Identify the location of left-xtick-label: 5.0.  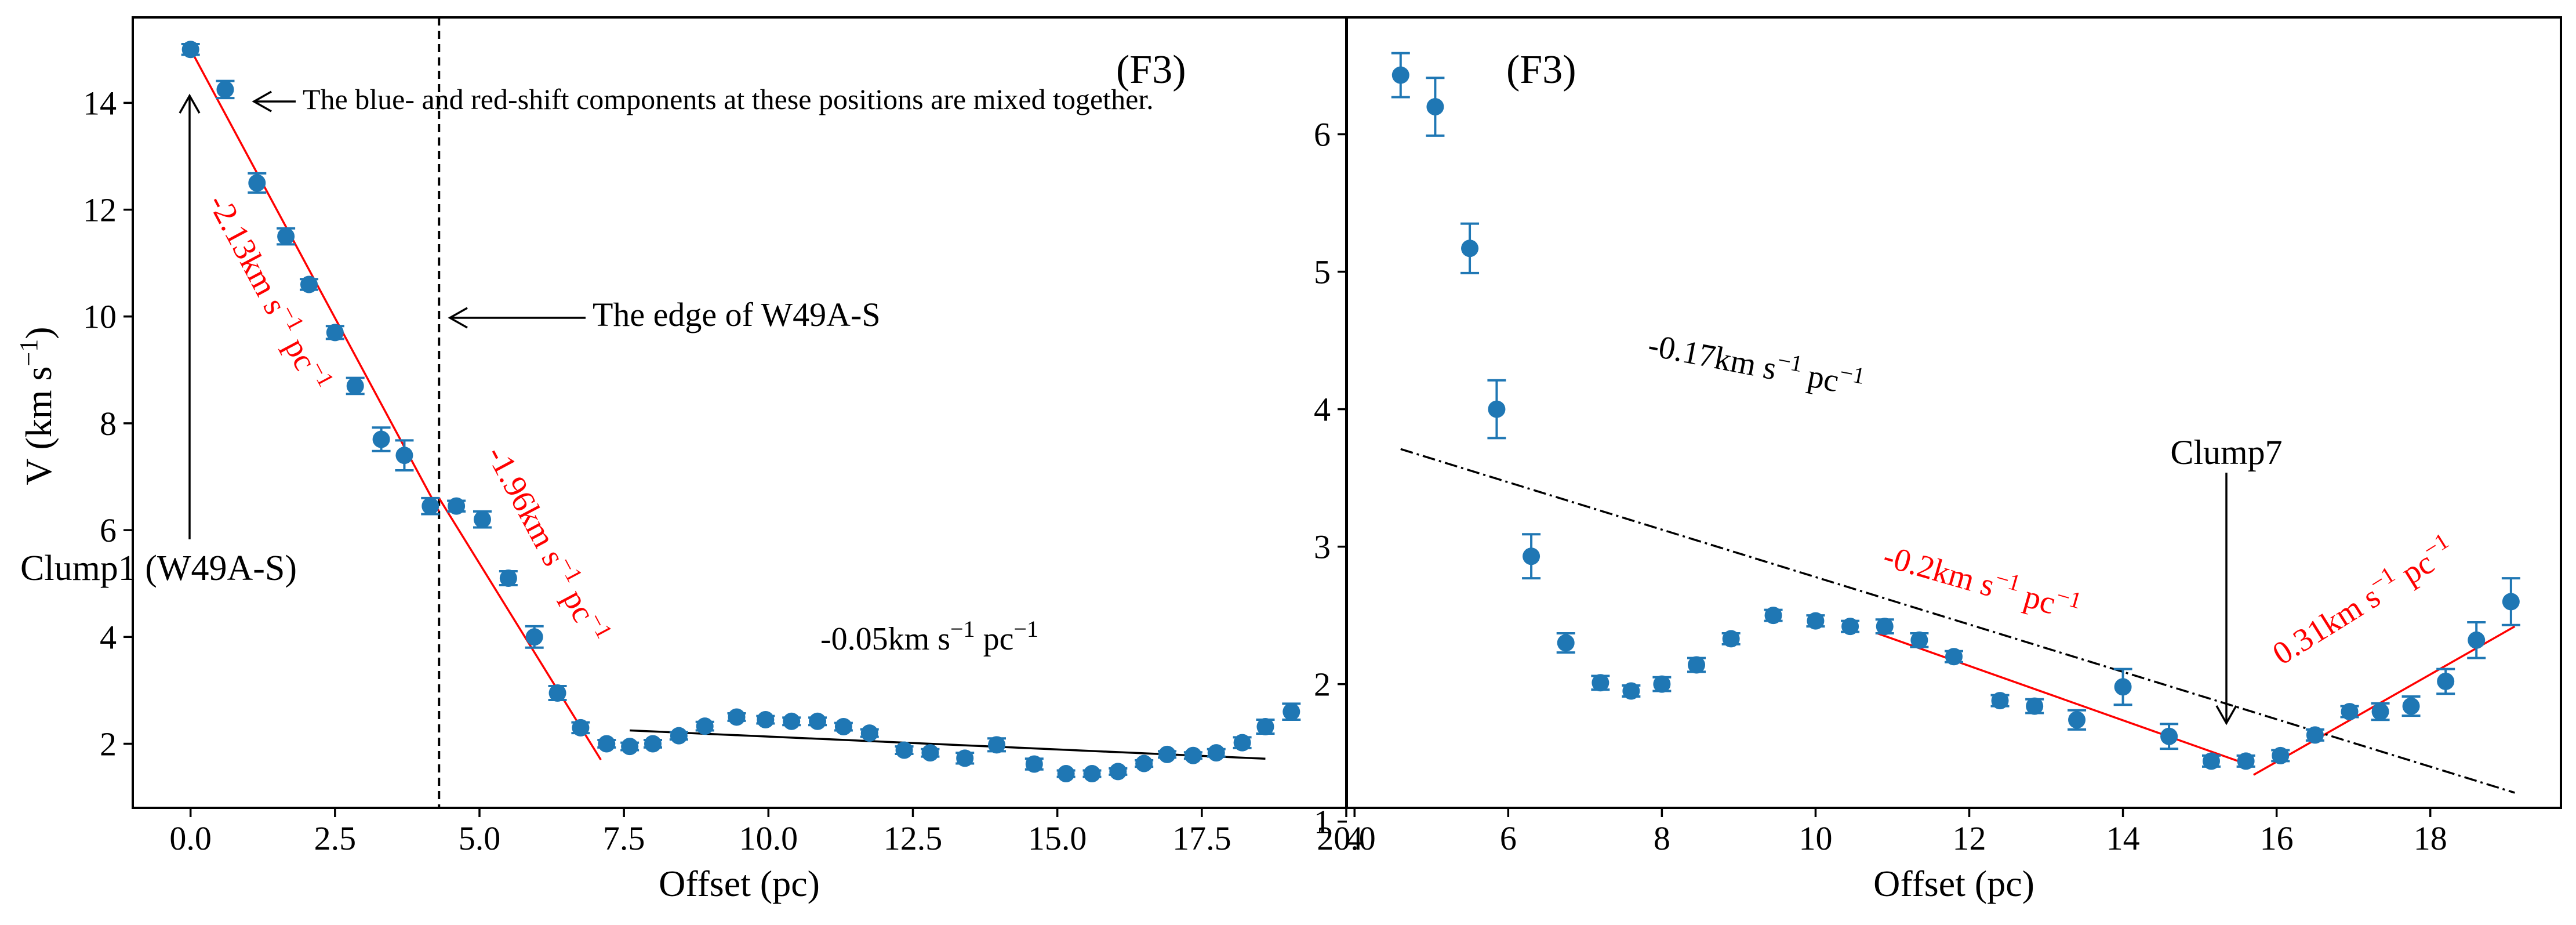
(480, 838).